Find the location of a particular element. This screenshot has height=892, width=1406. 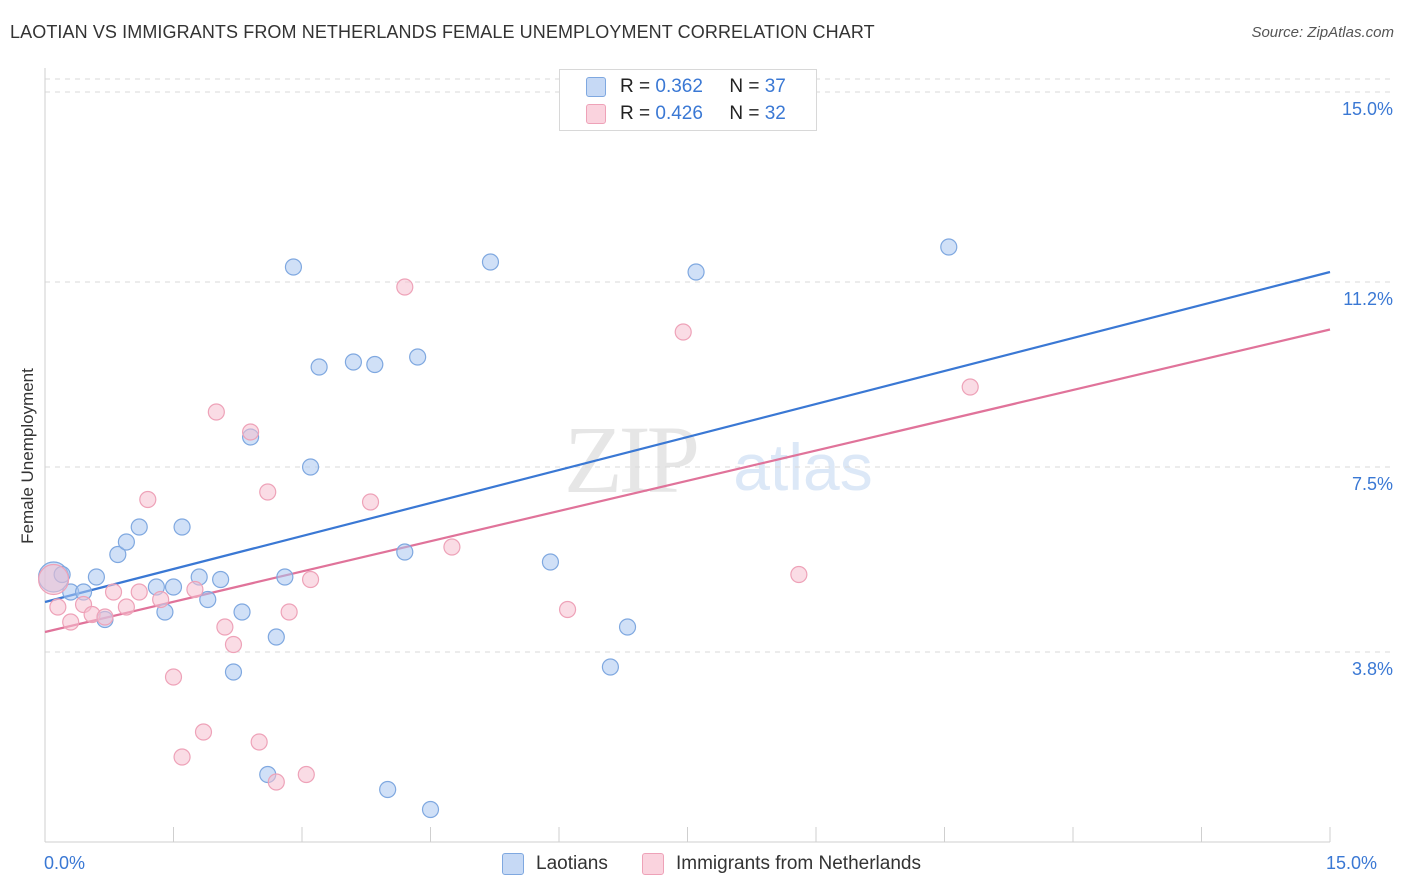

netherlands-r-value: 0.426 is located at coordinates (679, 113).